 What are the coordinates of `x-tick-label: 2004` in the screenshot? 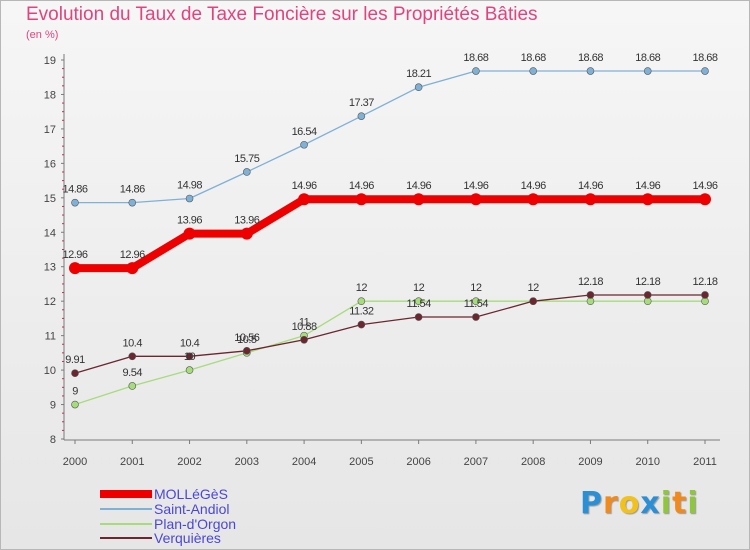 It's located at (304, 462).